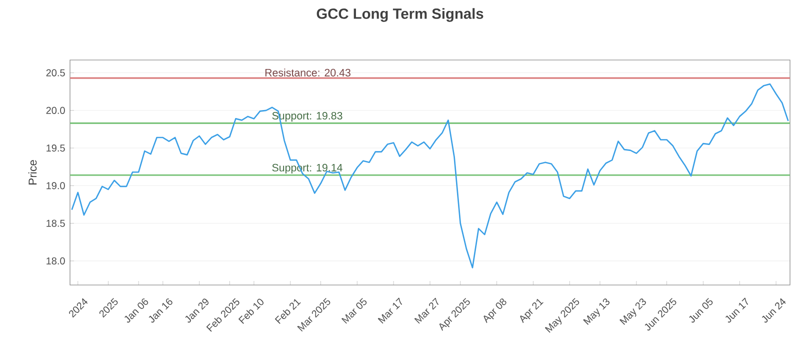  Describe the element at coordinates (160, 310) in the screenshot. I see `x-tick-label: Jan 16` at that location.